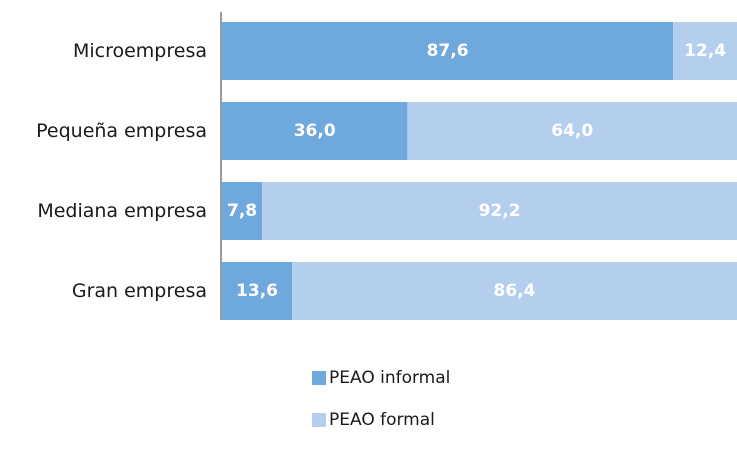 The width and height of the screenshot is (737, 452). I want to click on category-label: Mediana empresa, so click(122, 211).